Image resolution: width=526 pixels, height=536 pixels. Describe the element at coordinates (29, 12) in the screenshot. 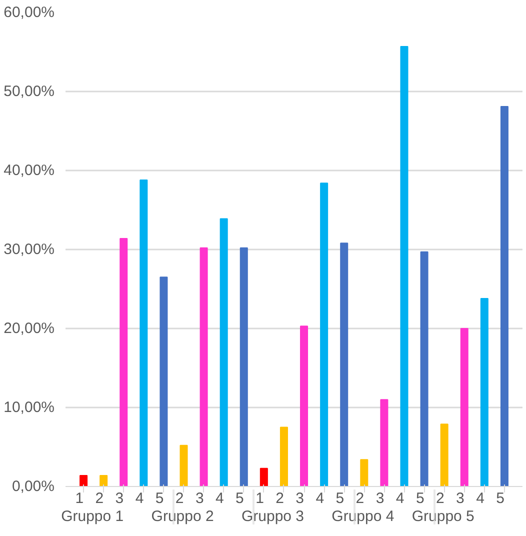

I see `y-tick-label: 60,00%` at that location.